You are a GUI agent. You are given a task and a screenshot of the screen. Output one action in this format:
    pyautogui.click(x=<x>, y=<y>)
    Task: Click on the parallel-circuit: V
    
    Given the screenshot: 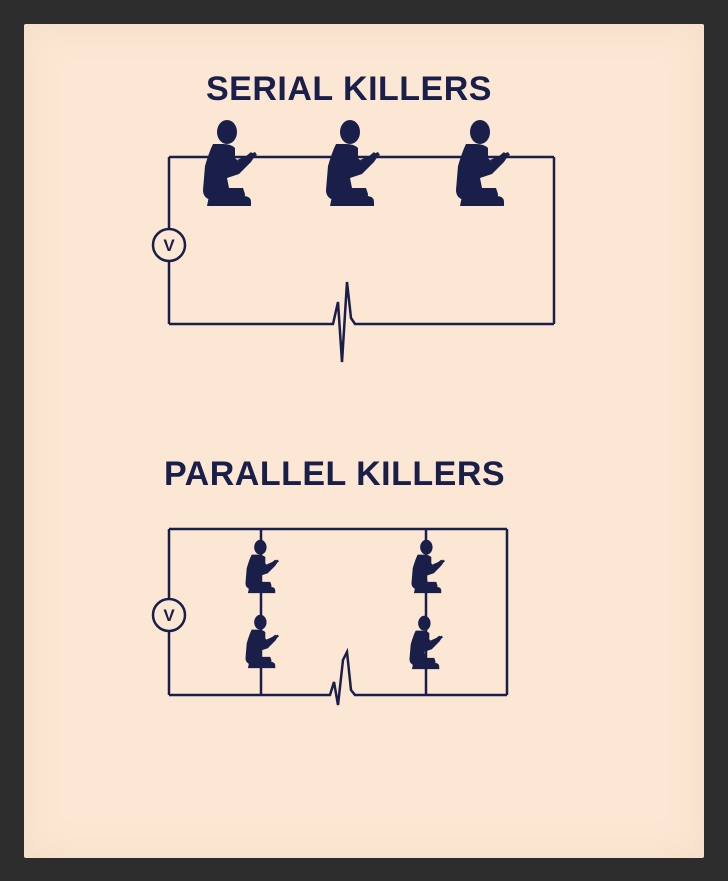 What is the action you would take?
    pyautogui.click(x=330, y=616)
    